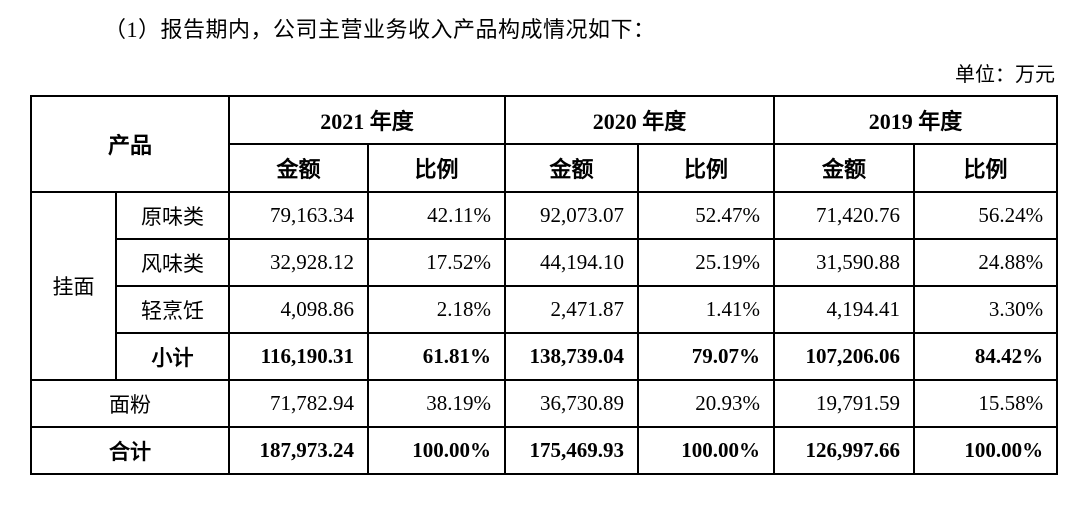 The width and height of the screenshot is (1080, 514). I want to click on amount-cell: 116,190.31, so click(299, 356).